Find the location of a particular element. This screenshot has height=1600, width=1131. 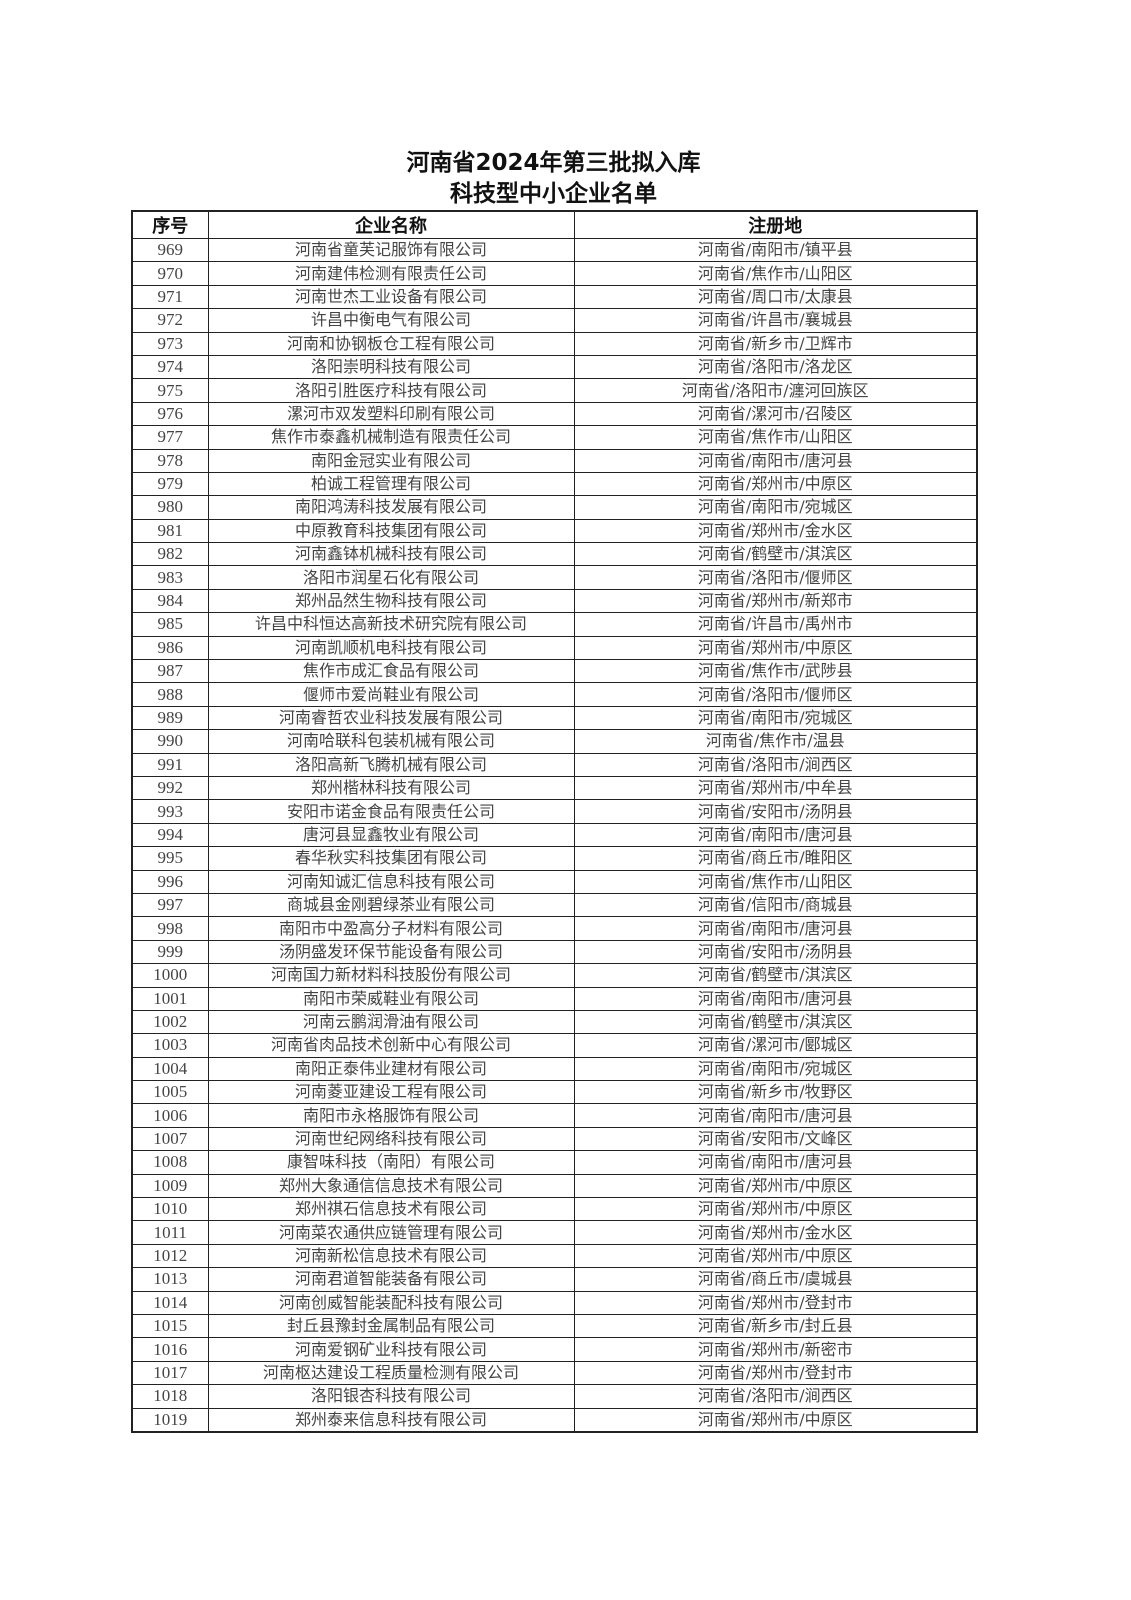

company-name-cell: 春华秋实科技集团有限公司 is located at coordinates (391, 858).